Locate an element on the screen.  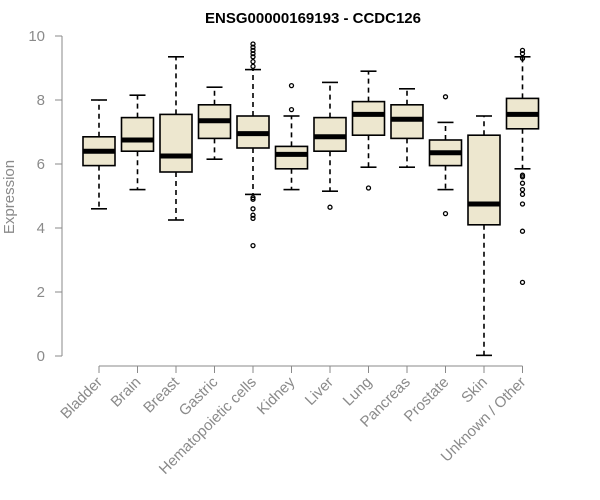
y-axis-label: Expression is located at coordinates (9, 197).